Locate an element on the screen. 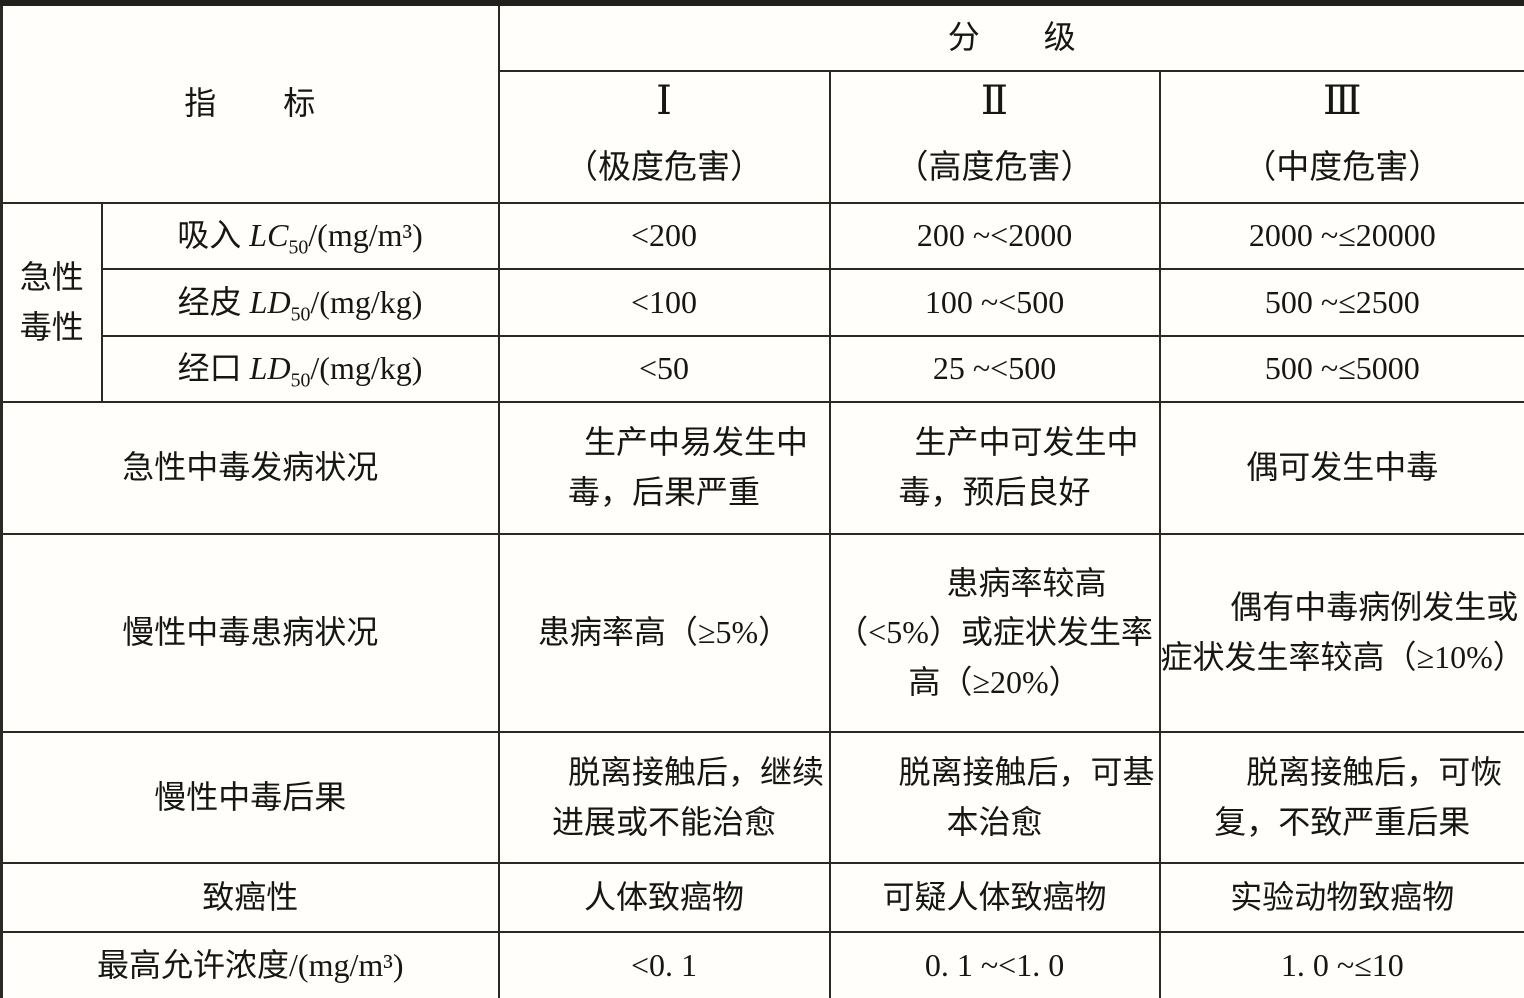  mac-grade3-value: 1. 0 ~≤10 is located at coordinates (1341, 964).